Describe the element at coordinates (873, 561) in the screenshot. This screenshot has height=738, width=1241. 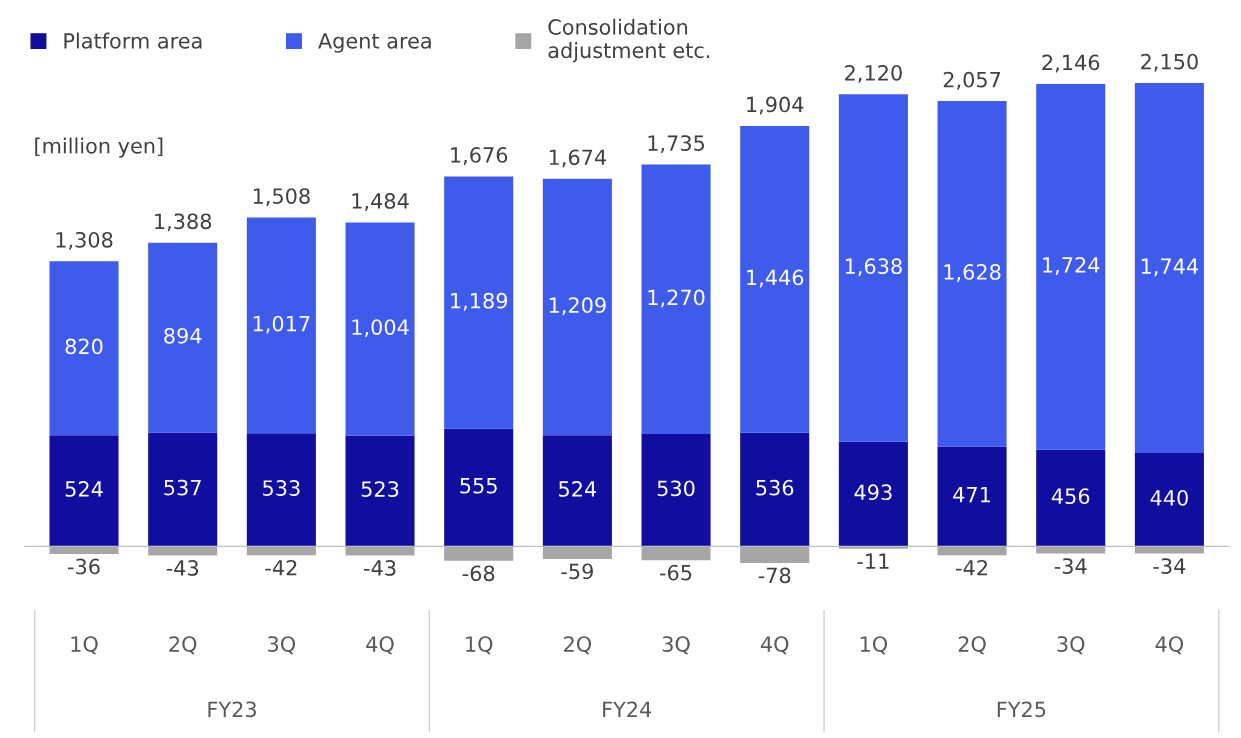
I see `data-label: -11` at that location.